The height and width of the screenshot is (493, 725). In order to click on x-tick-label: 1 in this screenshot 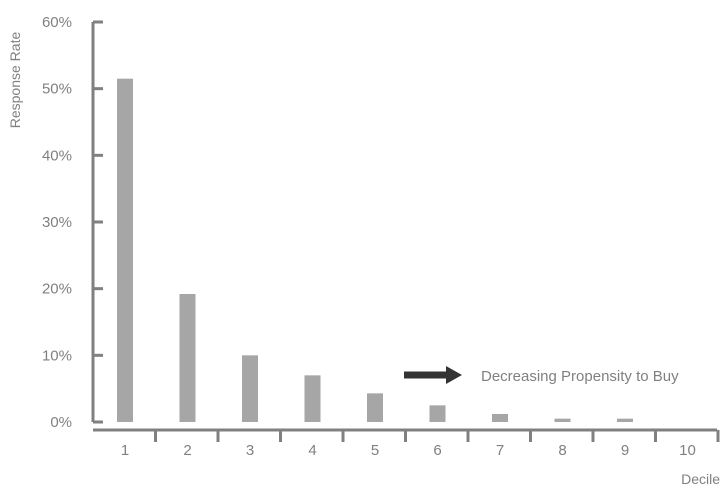, I will do `click(125, 450)`.